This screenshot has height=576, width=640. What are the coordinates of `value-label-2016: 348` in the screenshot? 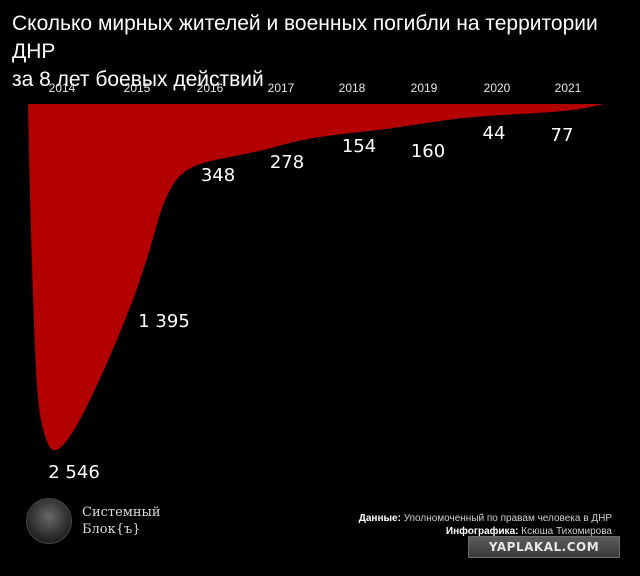 It's located at (218, 175).